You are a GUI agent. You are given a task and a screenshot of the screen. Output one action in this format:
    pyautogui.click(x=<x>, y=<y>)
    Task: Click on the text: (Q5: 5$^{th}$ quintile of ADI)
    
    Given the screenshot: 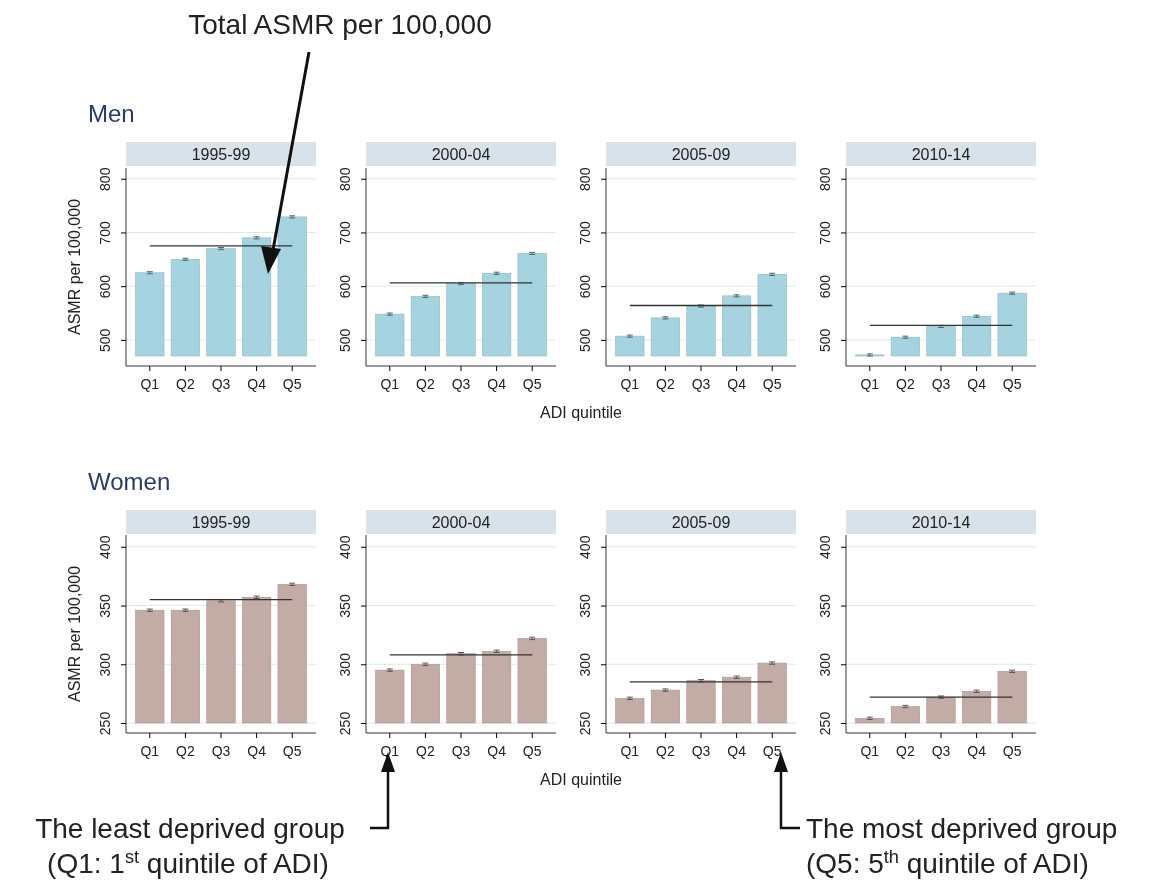 What is the action you would take?
    pyautogui.click(x=947, y=863)
    